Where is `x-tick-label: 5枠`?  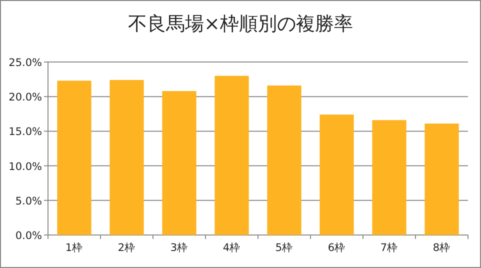
x-tick-label: 5枠 is located at coordinates (284, 248).